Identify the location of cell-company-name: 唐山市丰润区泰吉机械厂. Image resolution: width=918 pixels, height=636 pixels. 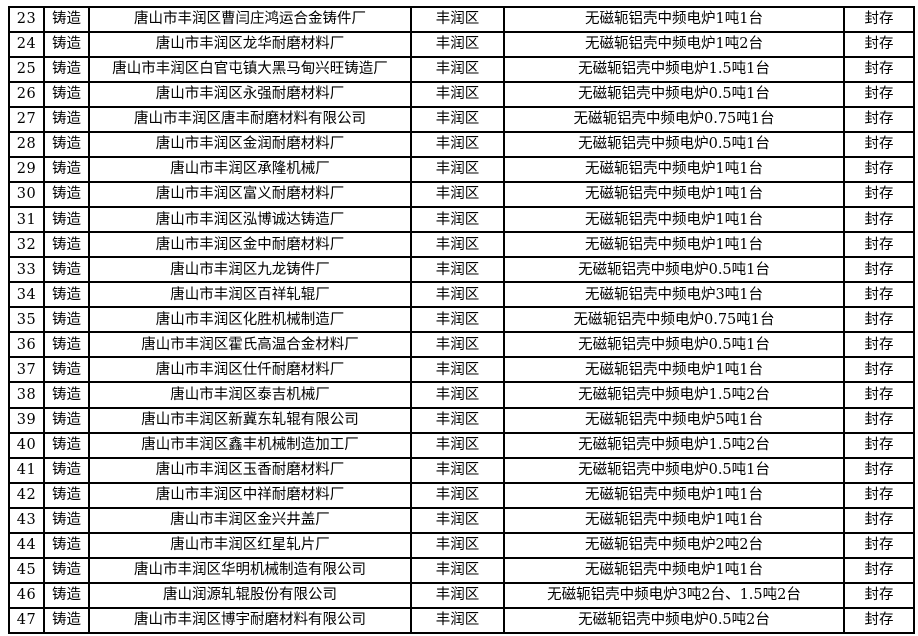
(250, 395).